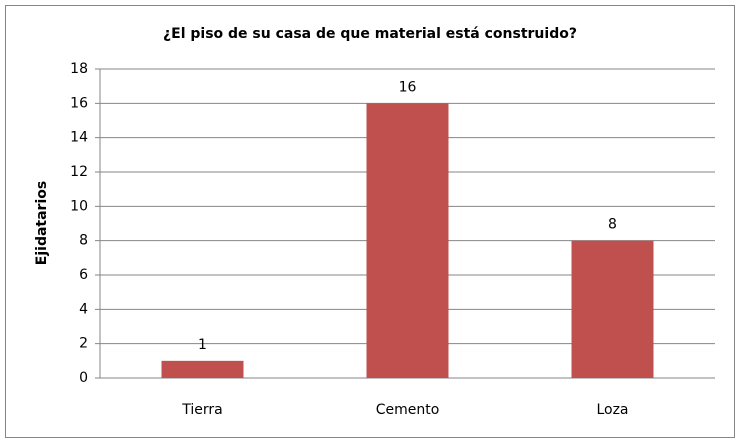 The width and height of the screenshot is (740, 444). What do you see at coordinates (42, 223) in the screenshot?
I see `y-axis-label: Ejidatarios` at bounding box center [42, 223].